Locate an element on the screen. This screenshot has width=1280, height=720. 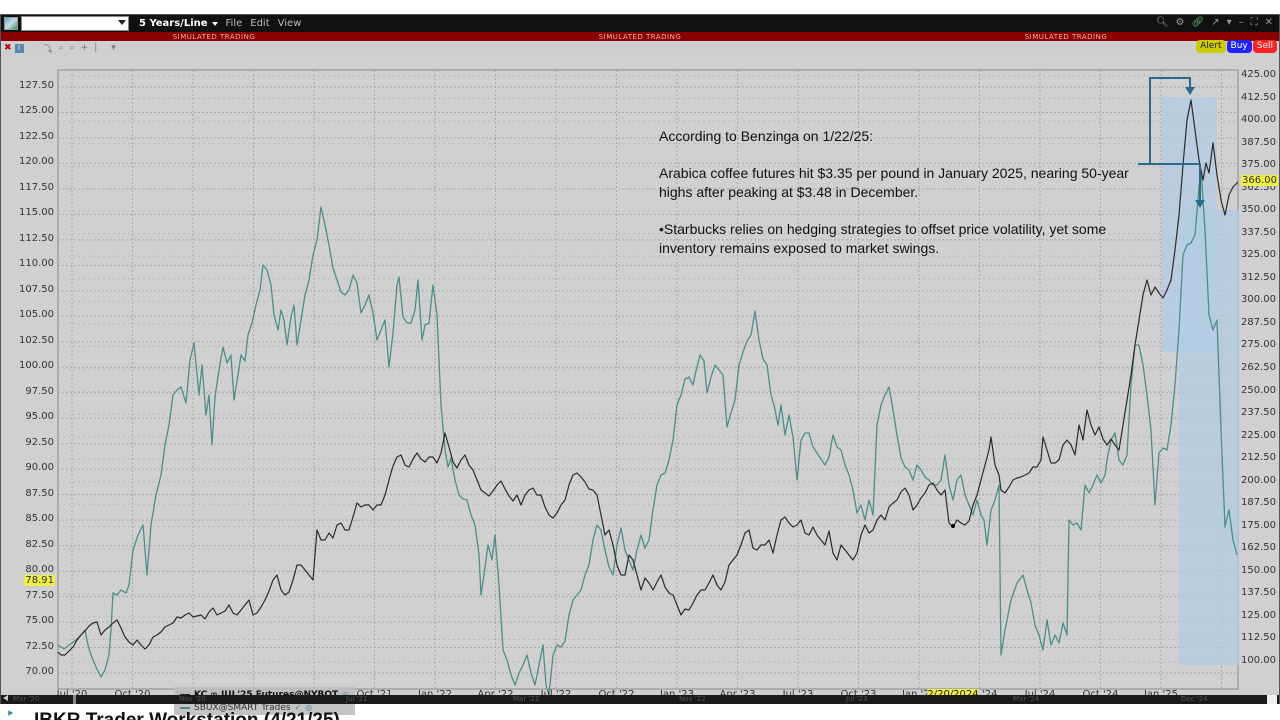
screenshot-caption: IBKR Trader Workstation (4/21/25) is located at coordinates (187, 715).